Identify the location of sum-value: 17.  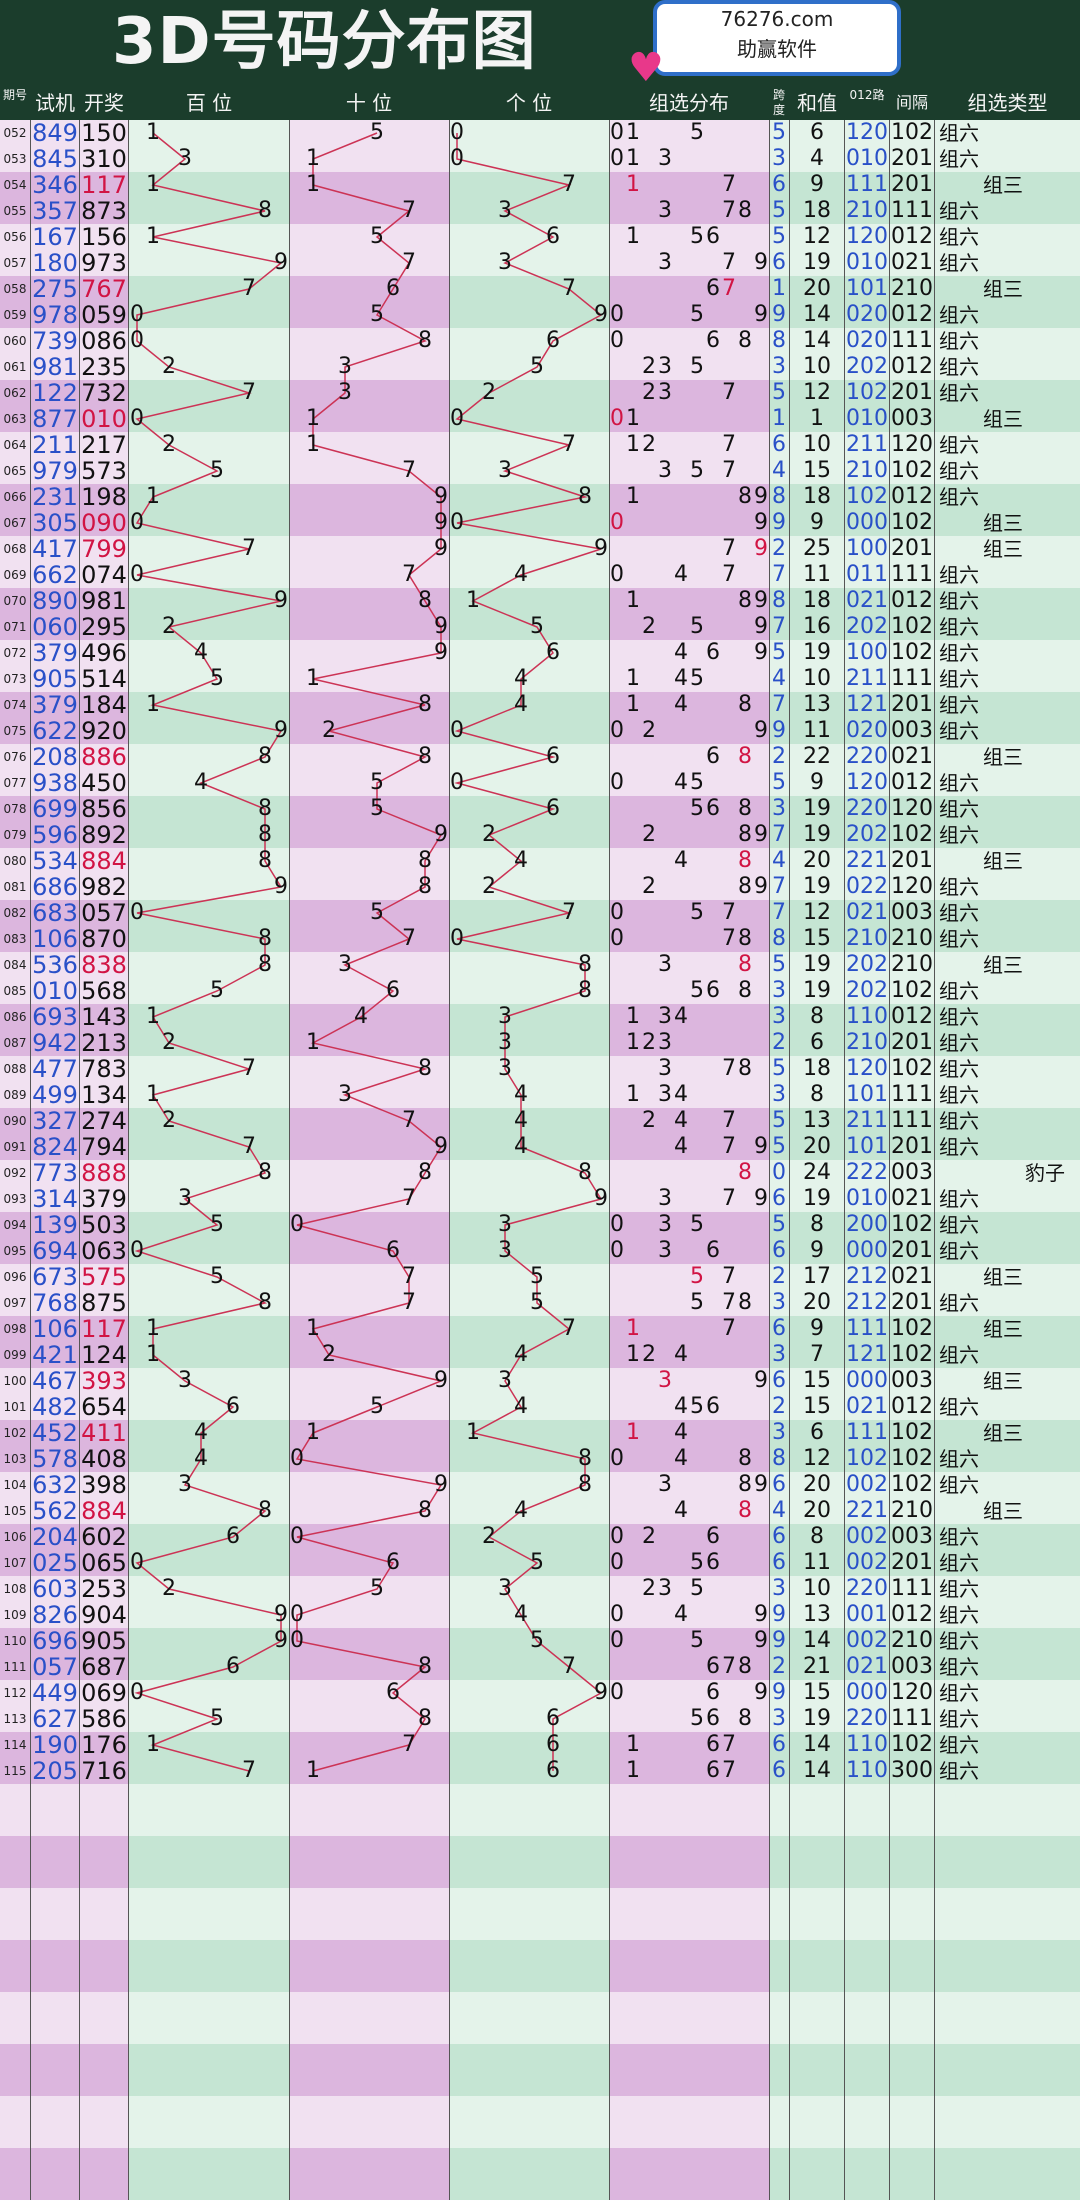
(817, 1276).